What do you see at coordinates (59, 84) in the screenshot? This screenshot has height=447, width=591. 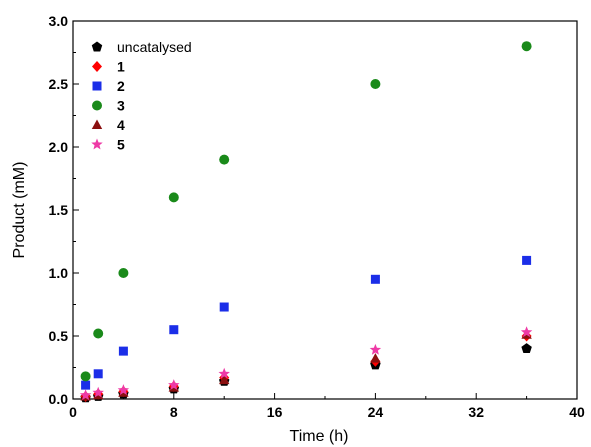 I see `y-tick-label: 2.5` at bounding box center [59, 84].